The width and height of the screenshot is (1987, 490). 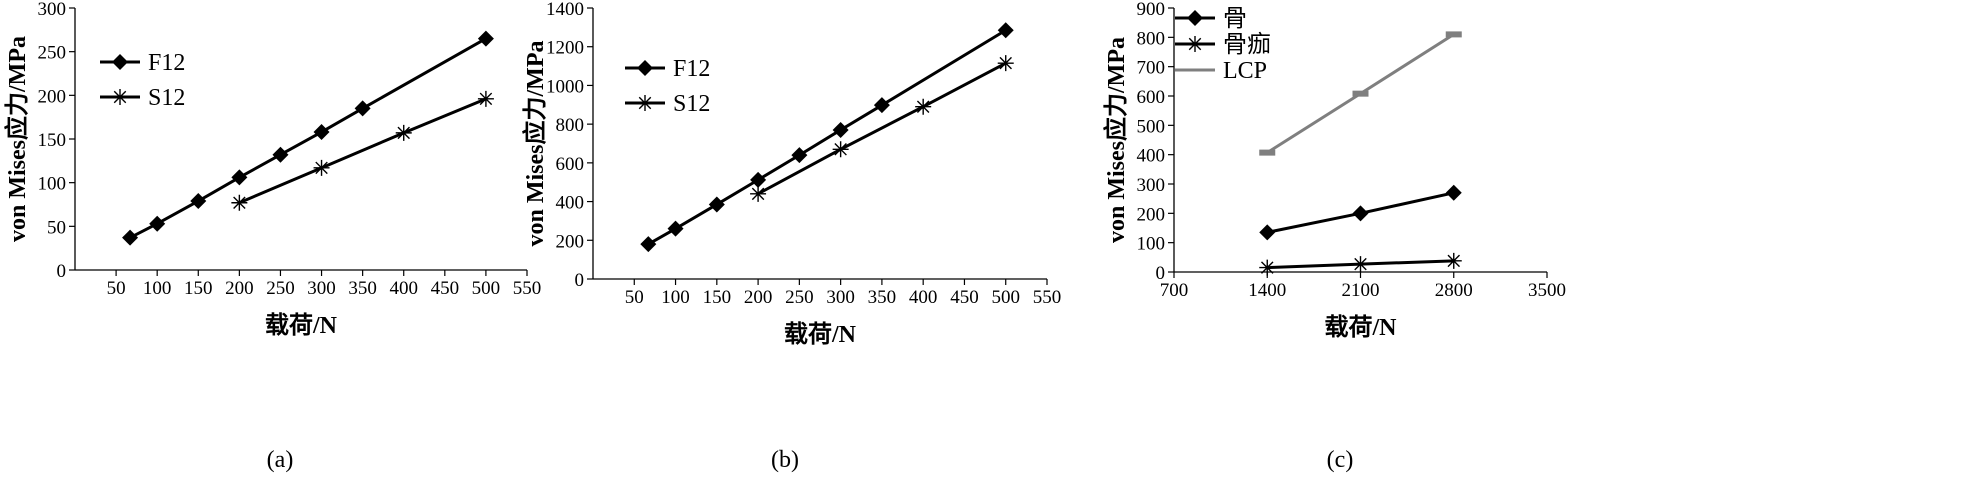 What do you see at coordinates (1267, 290) in the screenshot?
I see `x-tick-label: 1400` at bounding box center [1267, 290].